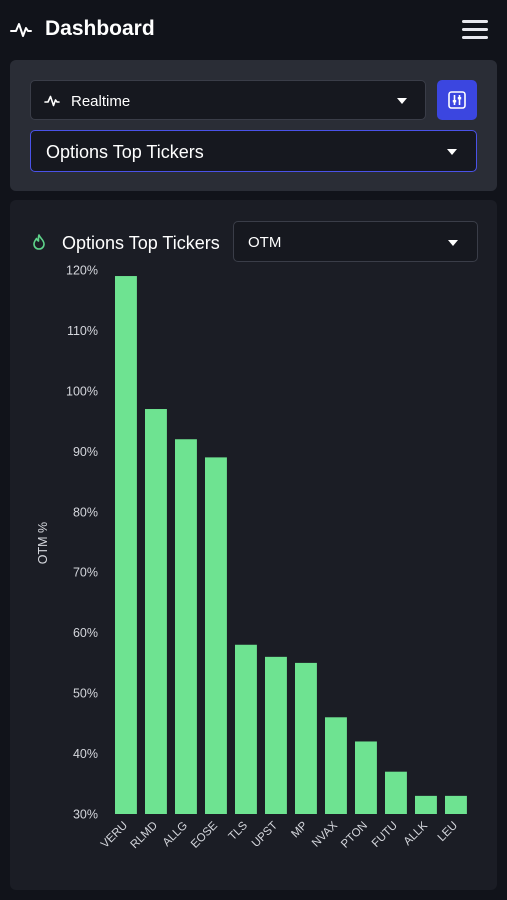 Image resolution: width=507 pixels, height=900 pixels. What do you see at coordinates (85, 573) in the screenshot?
I see `y-tick-label: 70%` at bounding box center [85, 573].